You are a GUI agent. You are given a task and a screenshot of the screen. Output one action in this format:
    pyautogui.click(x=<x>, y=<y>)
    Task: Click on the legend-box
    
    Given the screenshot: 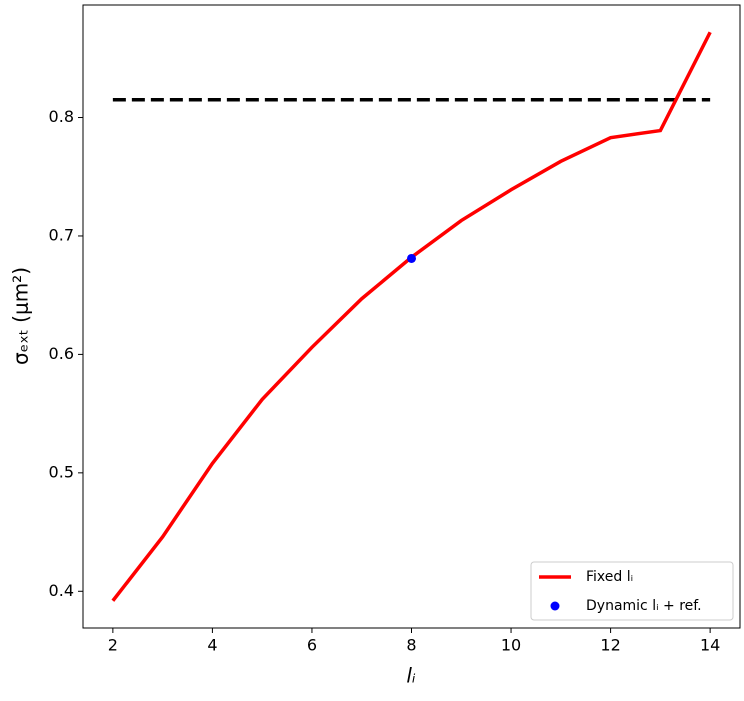 What is the action you would take?
    pyautogui.click(x=632, y=591)
    